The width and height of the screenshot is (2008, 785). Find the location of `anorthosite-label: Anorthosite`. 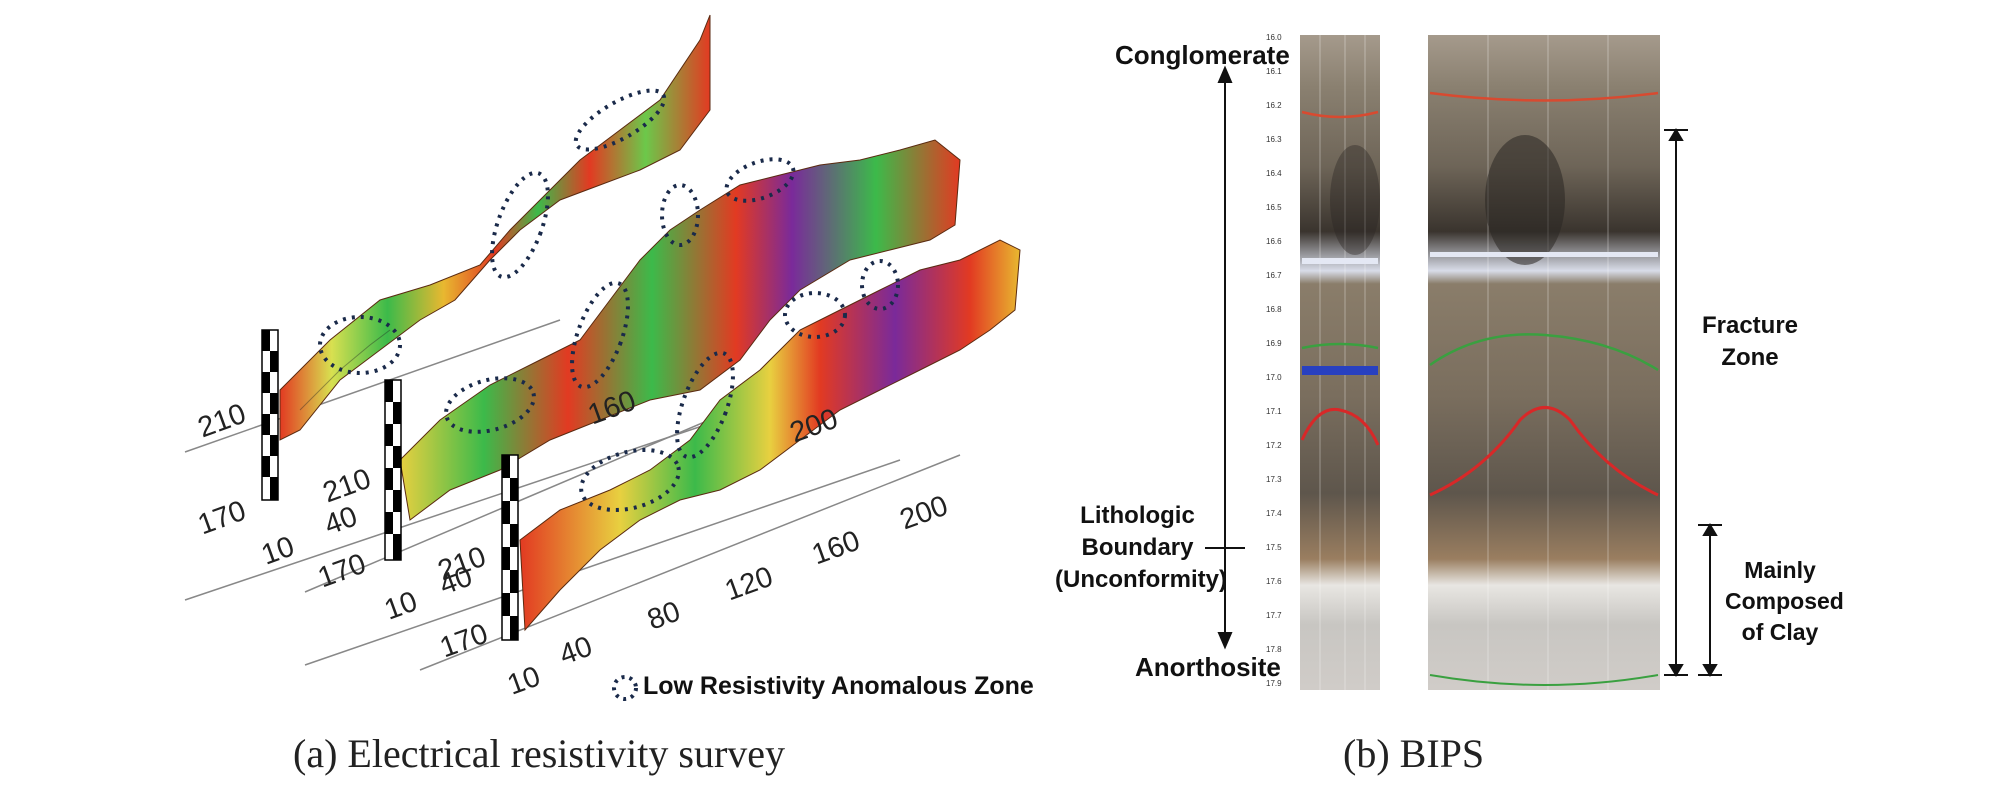

anorthosite-label: Anorthosite is located at coordinates (1208, 667).